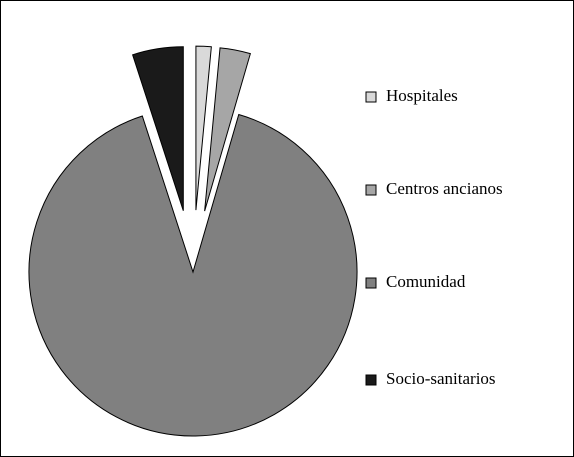  I want to click on legend-label: Centros ancianos, so click(444, 188).